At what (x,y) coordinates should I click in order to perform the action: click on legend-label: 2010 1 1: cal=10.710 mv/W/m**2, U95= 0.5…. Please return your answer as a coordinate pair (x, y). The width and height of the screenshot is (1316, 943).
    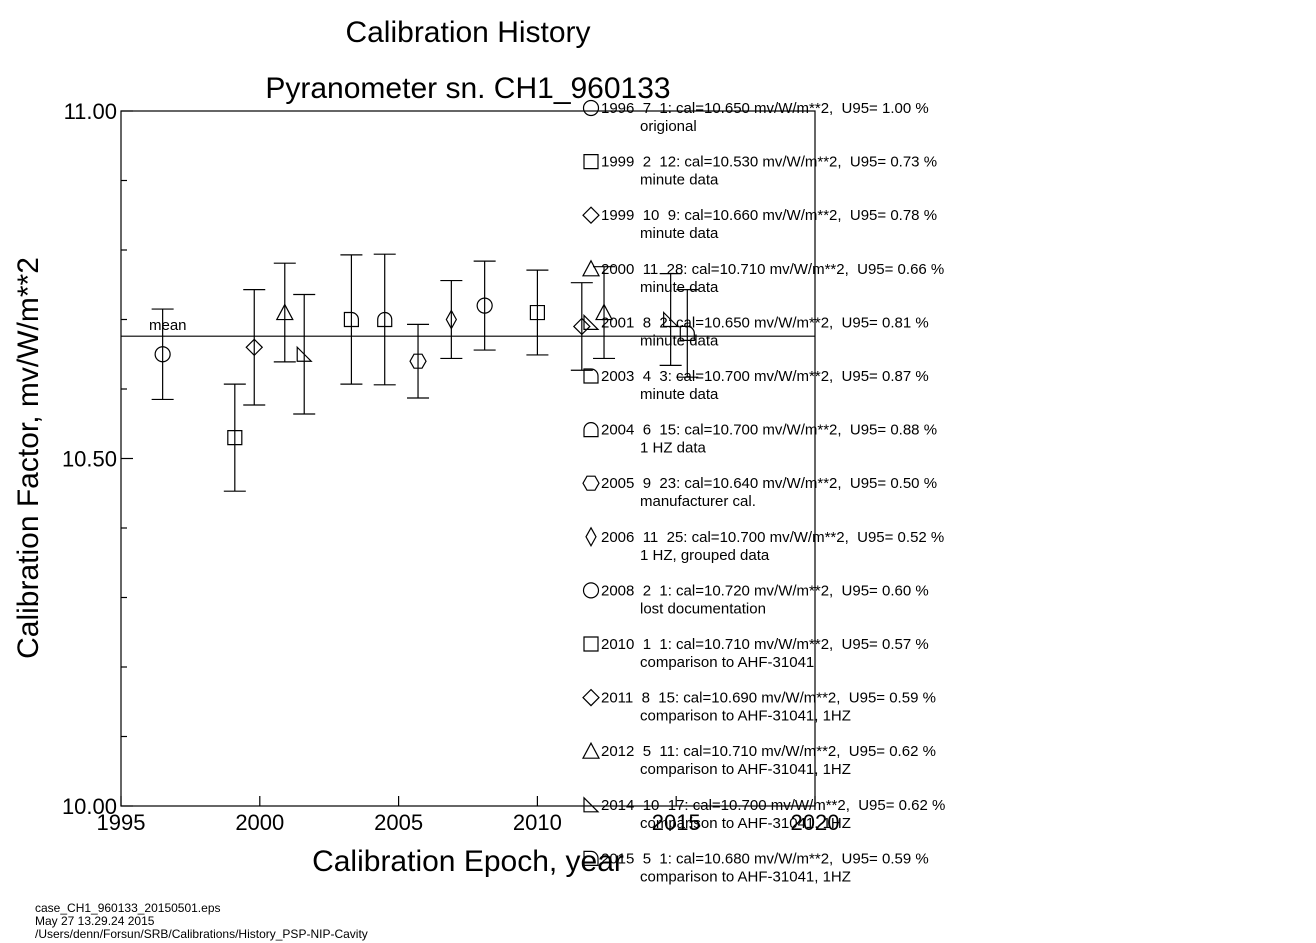
    Looking at the image, I should click on (765, 644).